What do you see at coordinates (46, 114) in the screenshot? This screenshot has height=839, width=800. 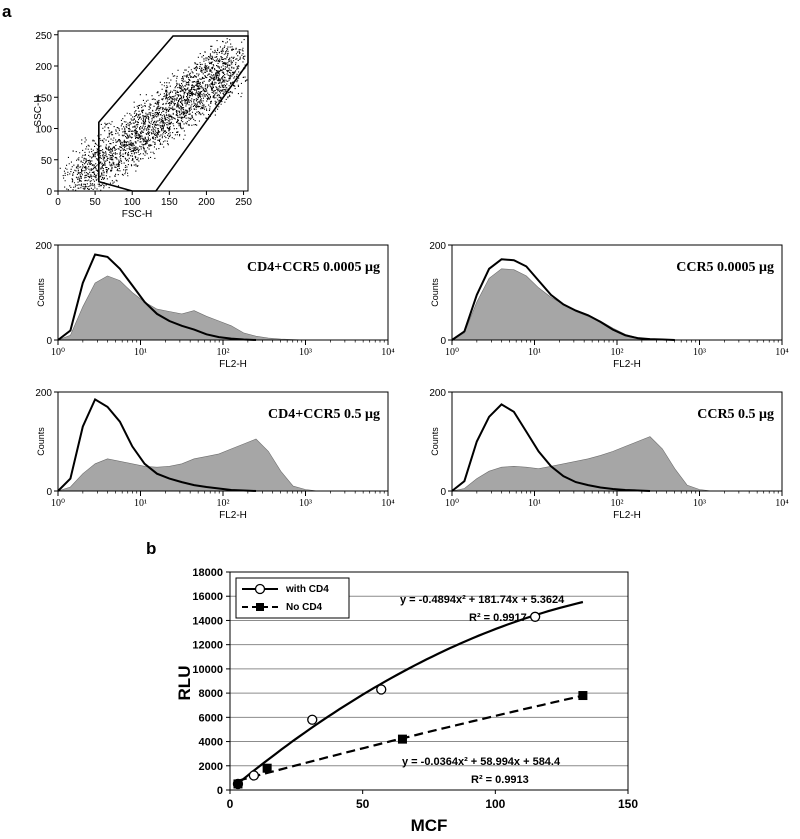 I see `scatter-y-ticks: 0 50 100 150 200 250` at bounding box center [46, 114].